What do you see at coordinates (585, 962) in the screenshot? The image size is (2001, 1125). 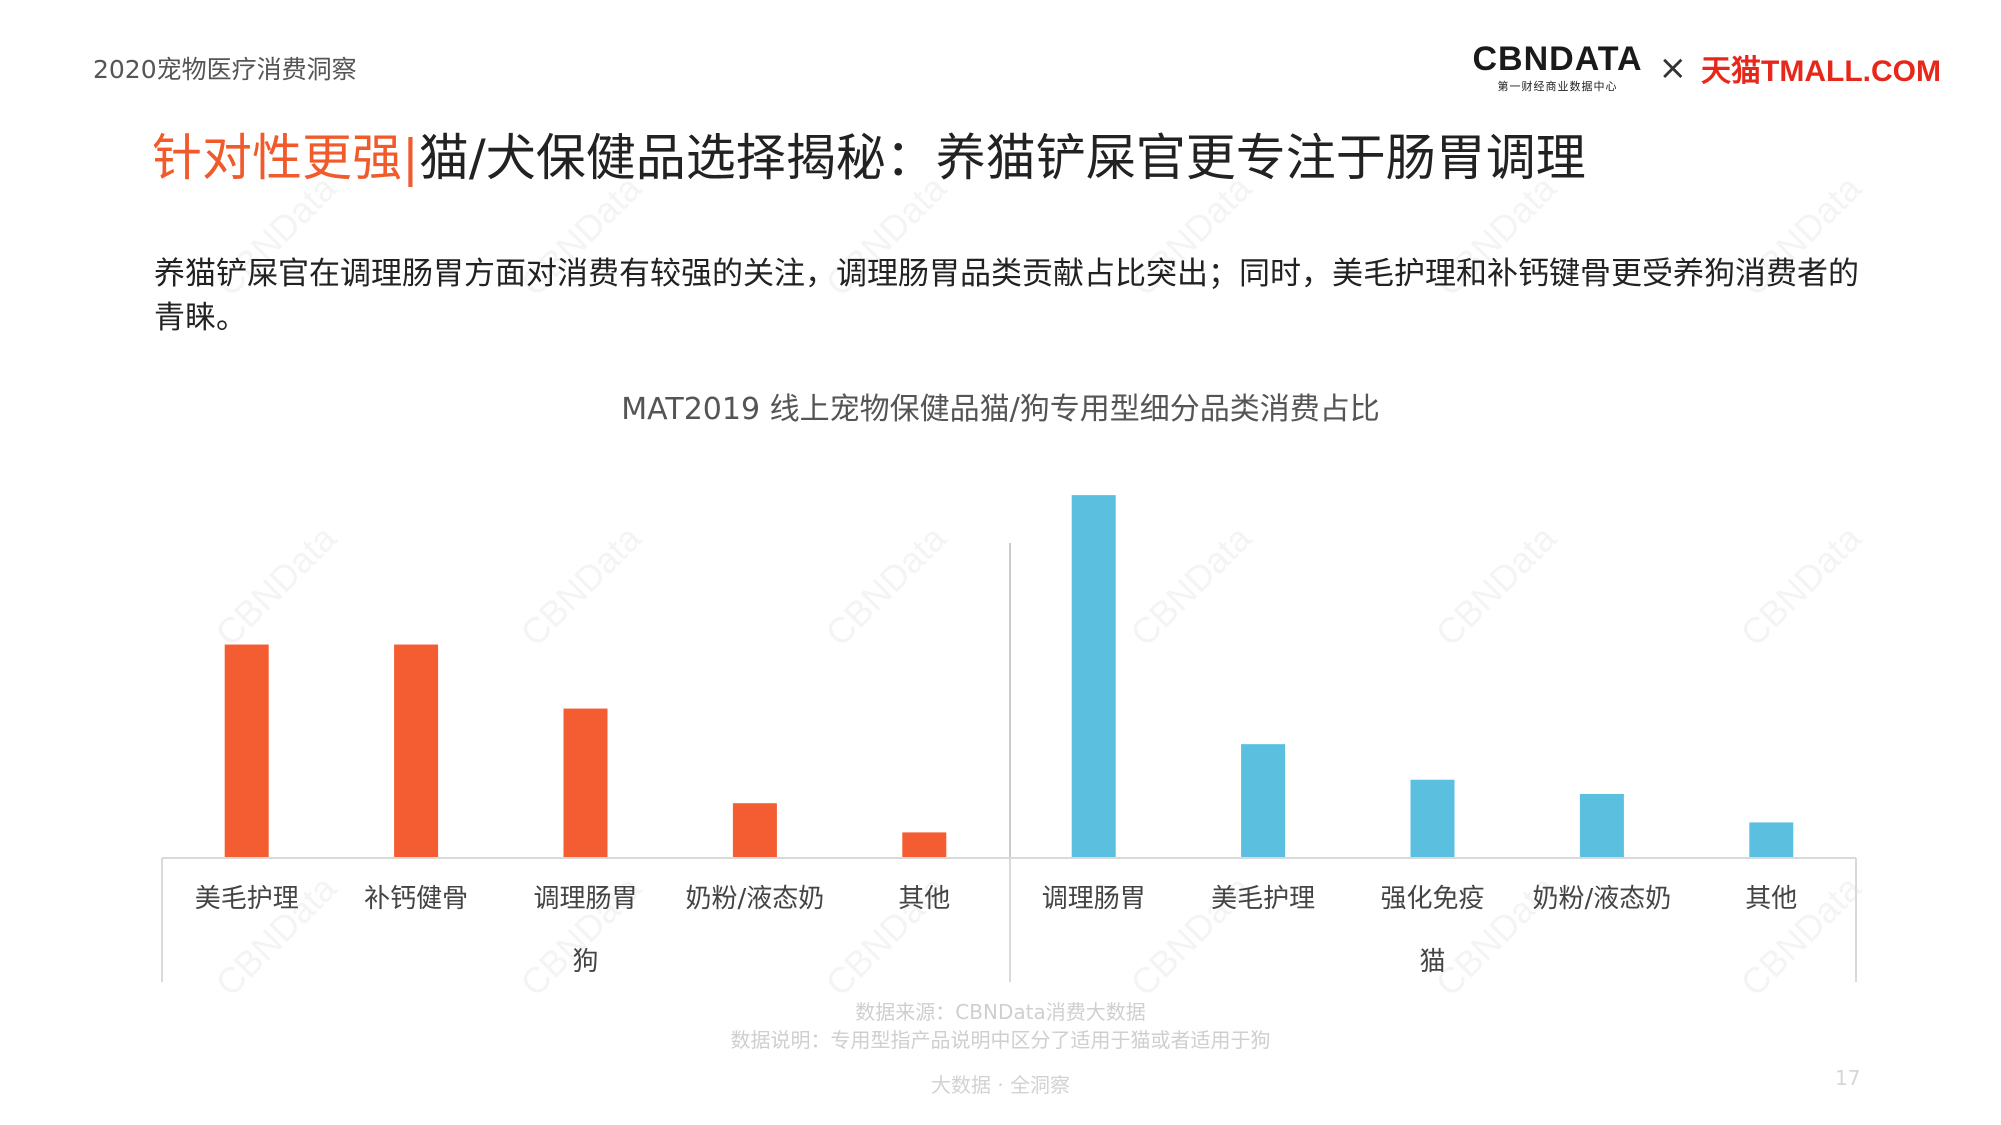 I see `group-label: 狗` at bounding box center [585, 962].